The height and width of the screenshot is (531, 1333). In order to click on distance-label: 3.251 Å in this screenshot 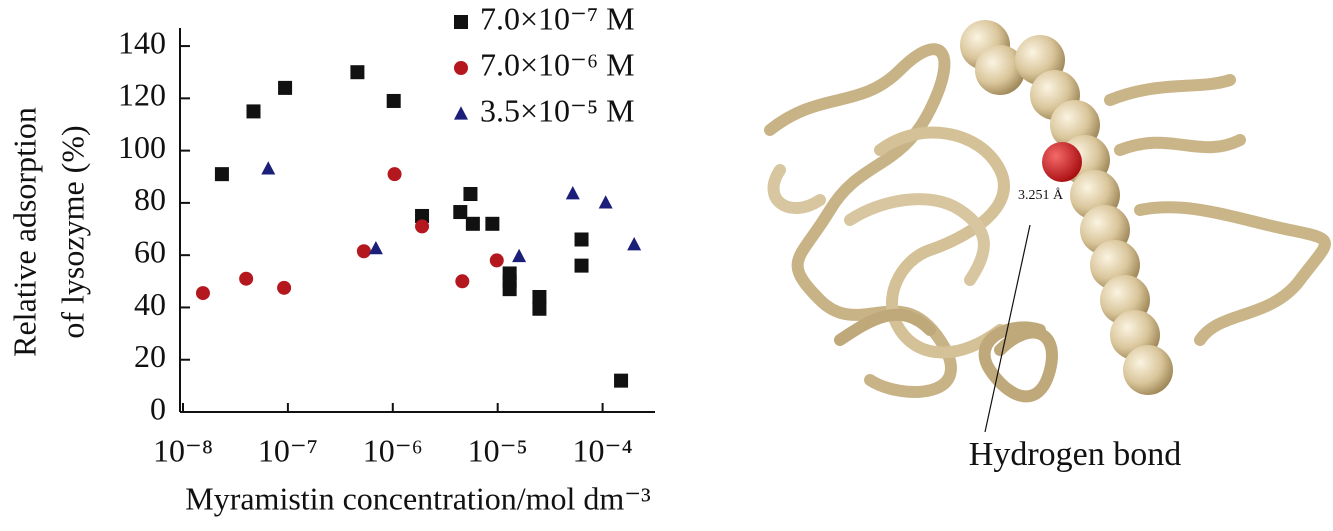, I will do `click(1041, 195)`.